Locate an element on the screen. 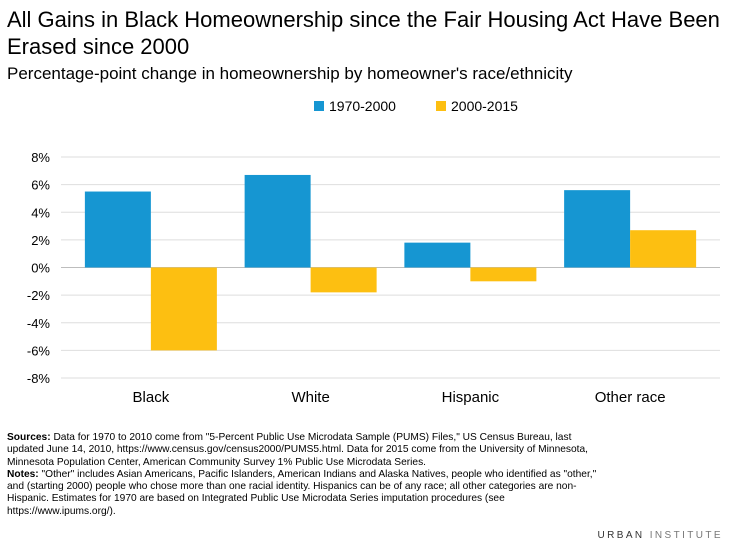  x-category-label: Other race is located at coordinates (630, 397).